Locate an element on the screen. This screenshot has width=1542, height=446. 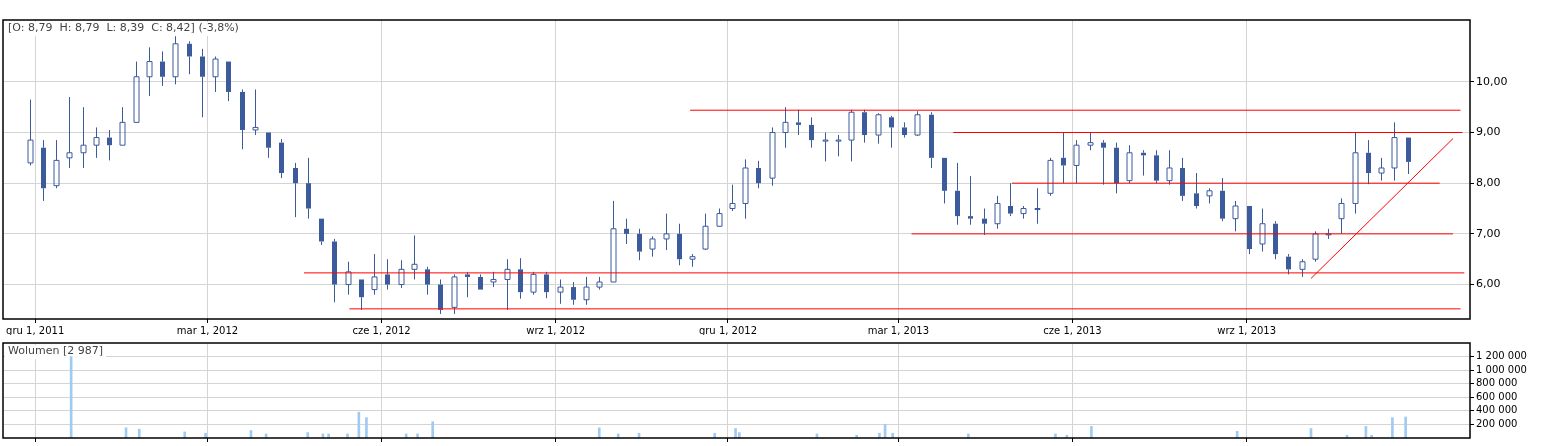
x-tick-label: mar 1, 2013 is located at coordinates (898, 330).